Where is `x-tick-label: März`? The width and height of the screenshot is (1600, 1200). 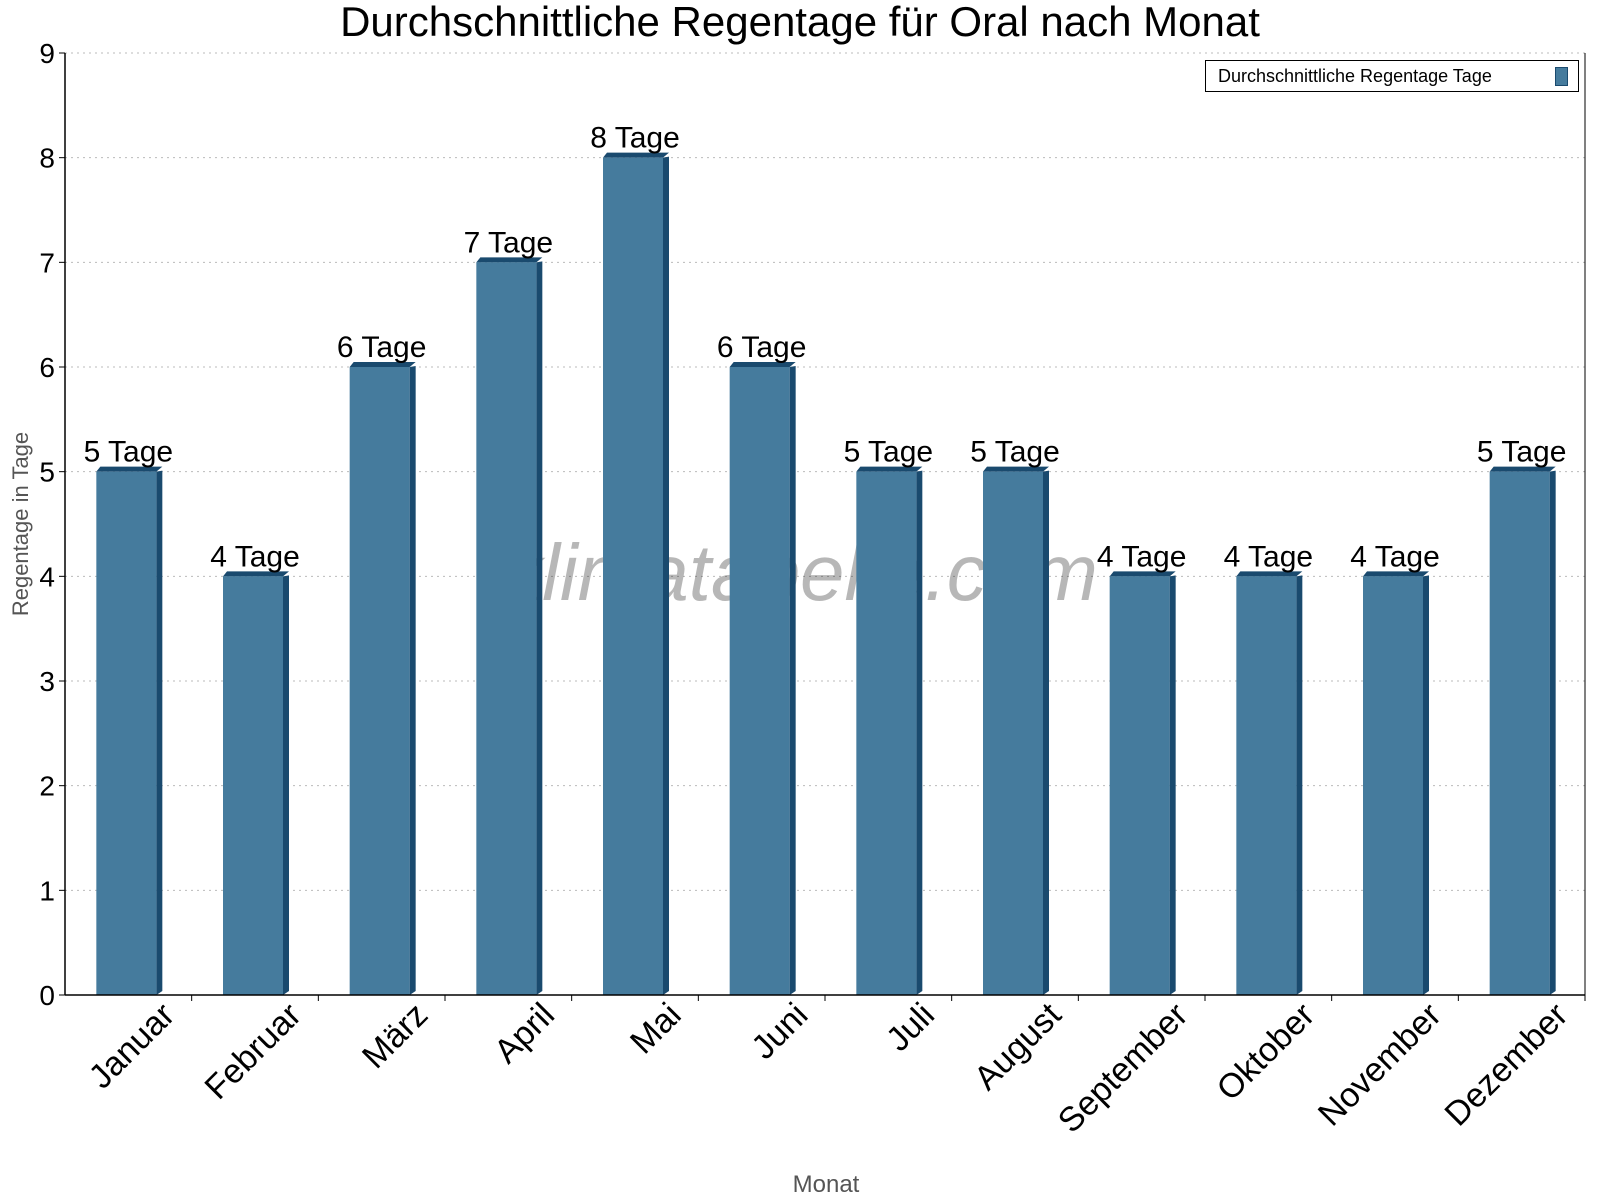 x-tick-label: März is located at coordinates (395, 1036).